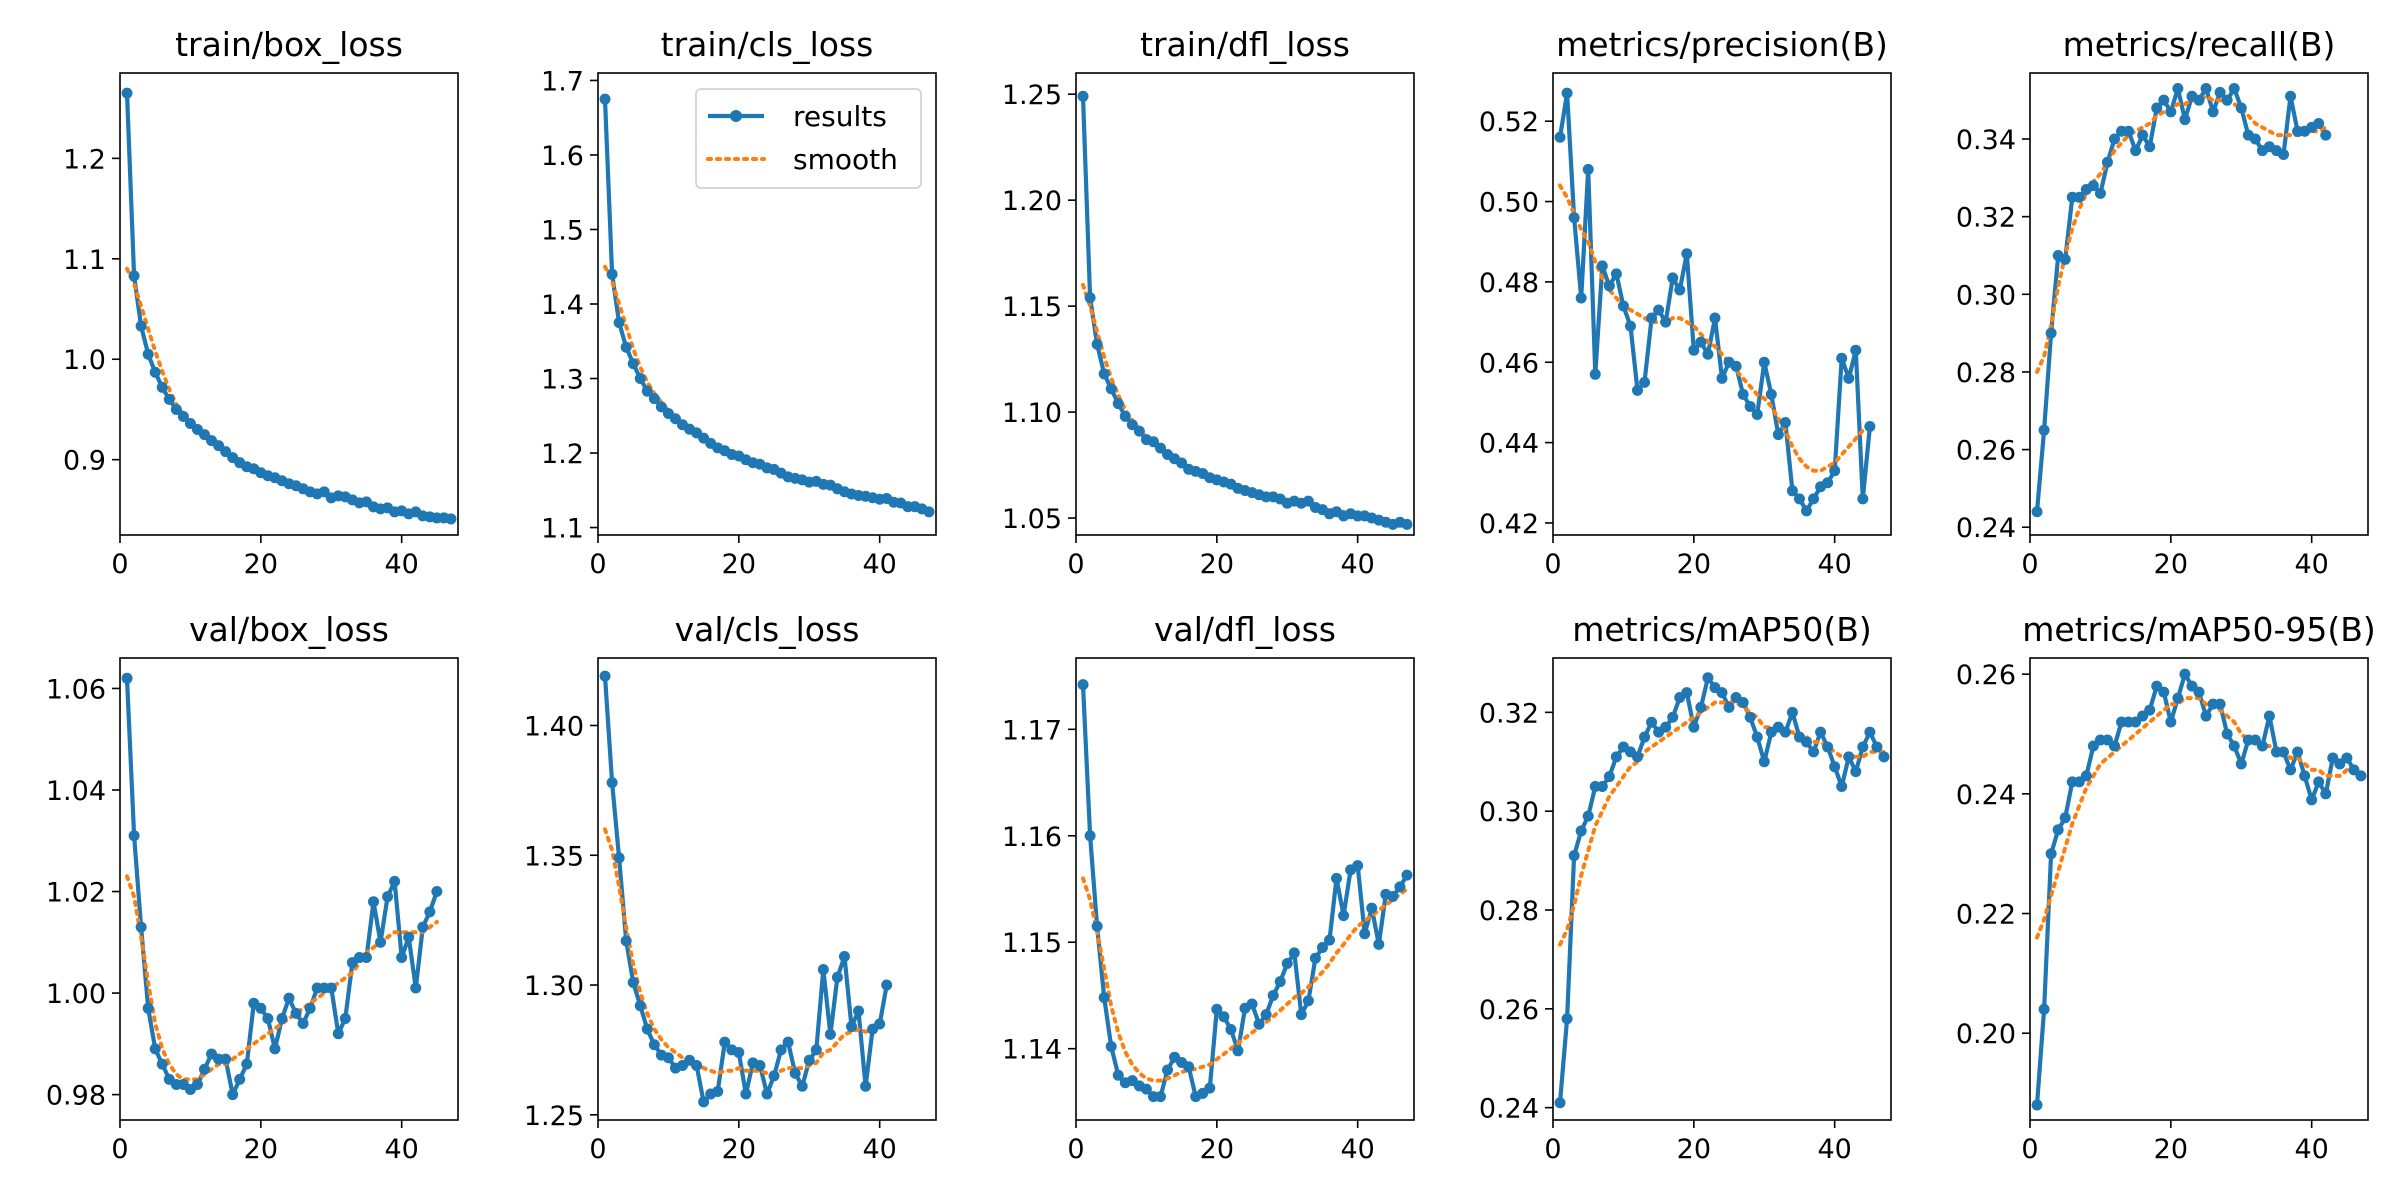 The width and height of the screenshot is (2400, 1200). Describe the element at coordinates (1986, 295) in the screenshot. I see `y-tick-label: 0.30` at that location.